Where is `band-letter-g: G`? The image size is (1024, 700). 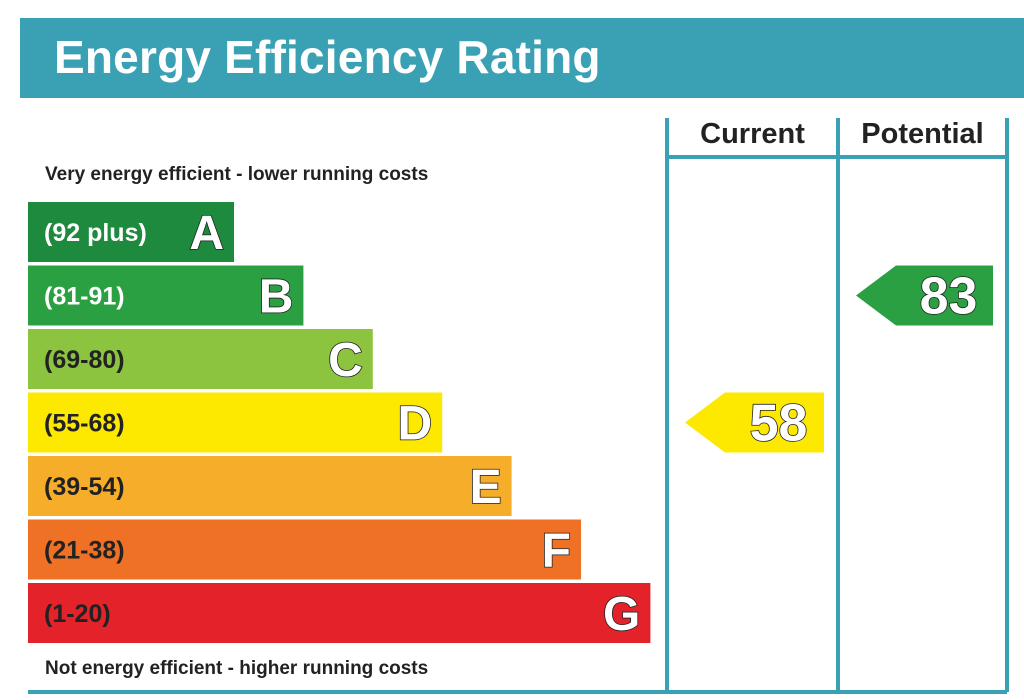 band-letter-g: G is located at coordinates (621, 614).